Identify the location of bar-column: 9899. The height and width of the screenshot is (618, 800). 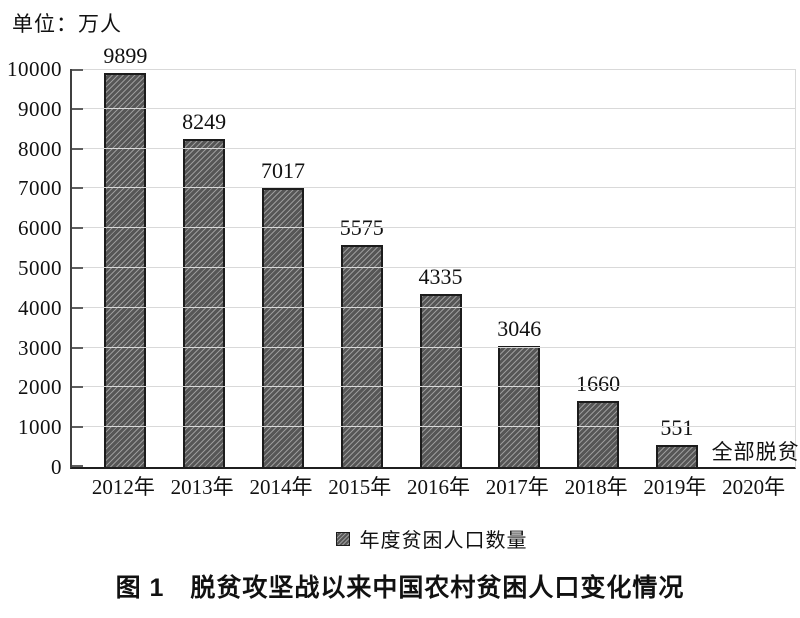
(125, 256).